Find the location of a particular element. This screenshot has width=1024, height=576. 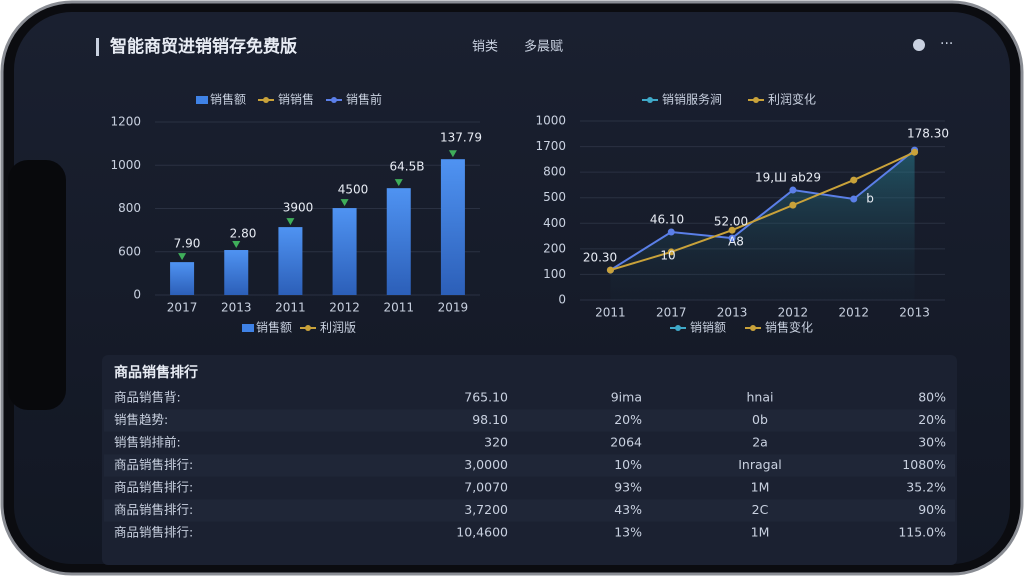

x-tick-label: 2017 is located at coordinates (671, 313).